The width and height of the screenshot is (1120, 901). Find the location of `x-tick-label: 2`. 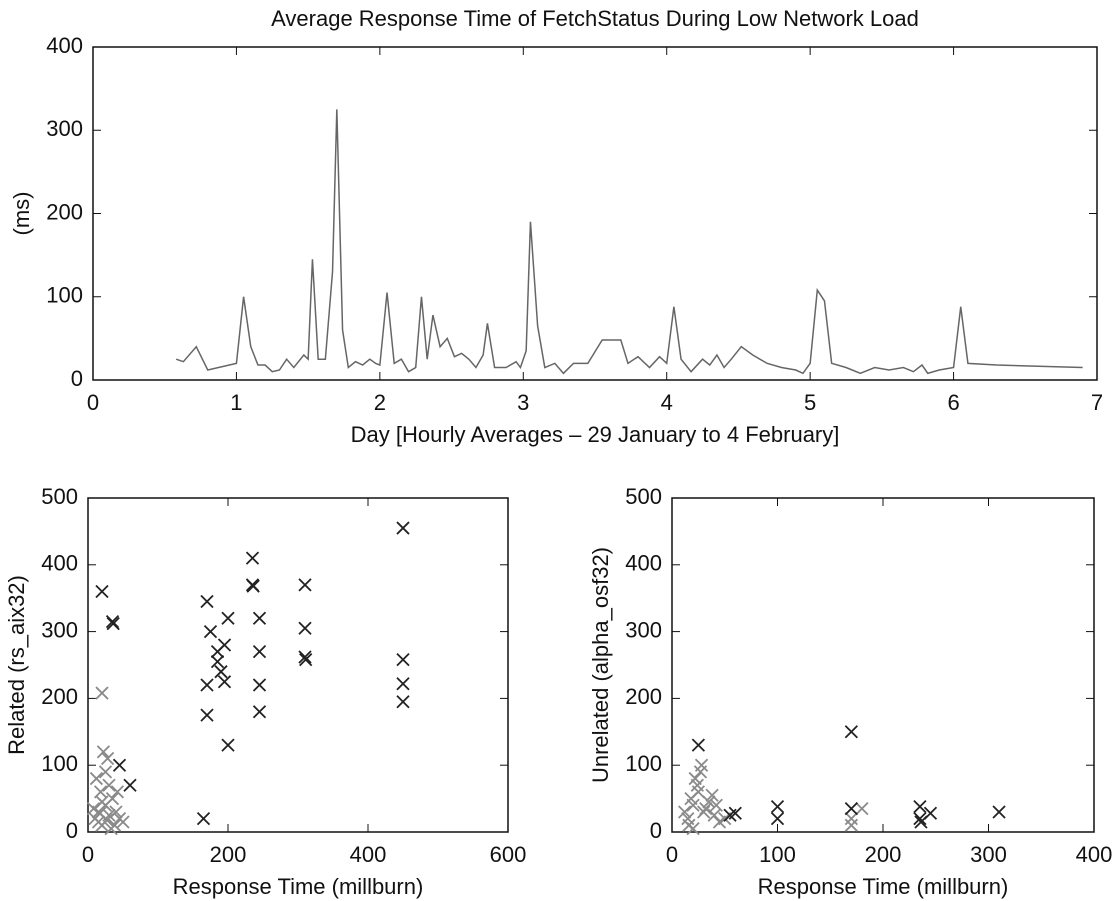

x-tick-label: 2 is located at coordinates (380, 402).